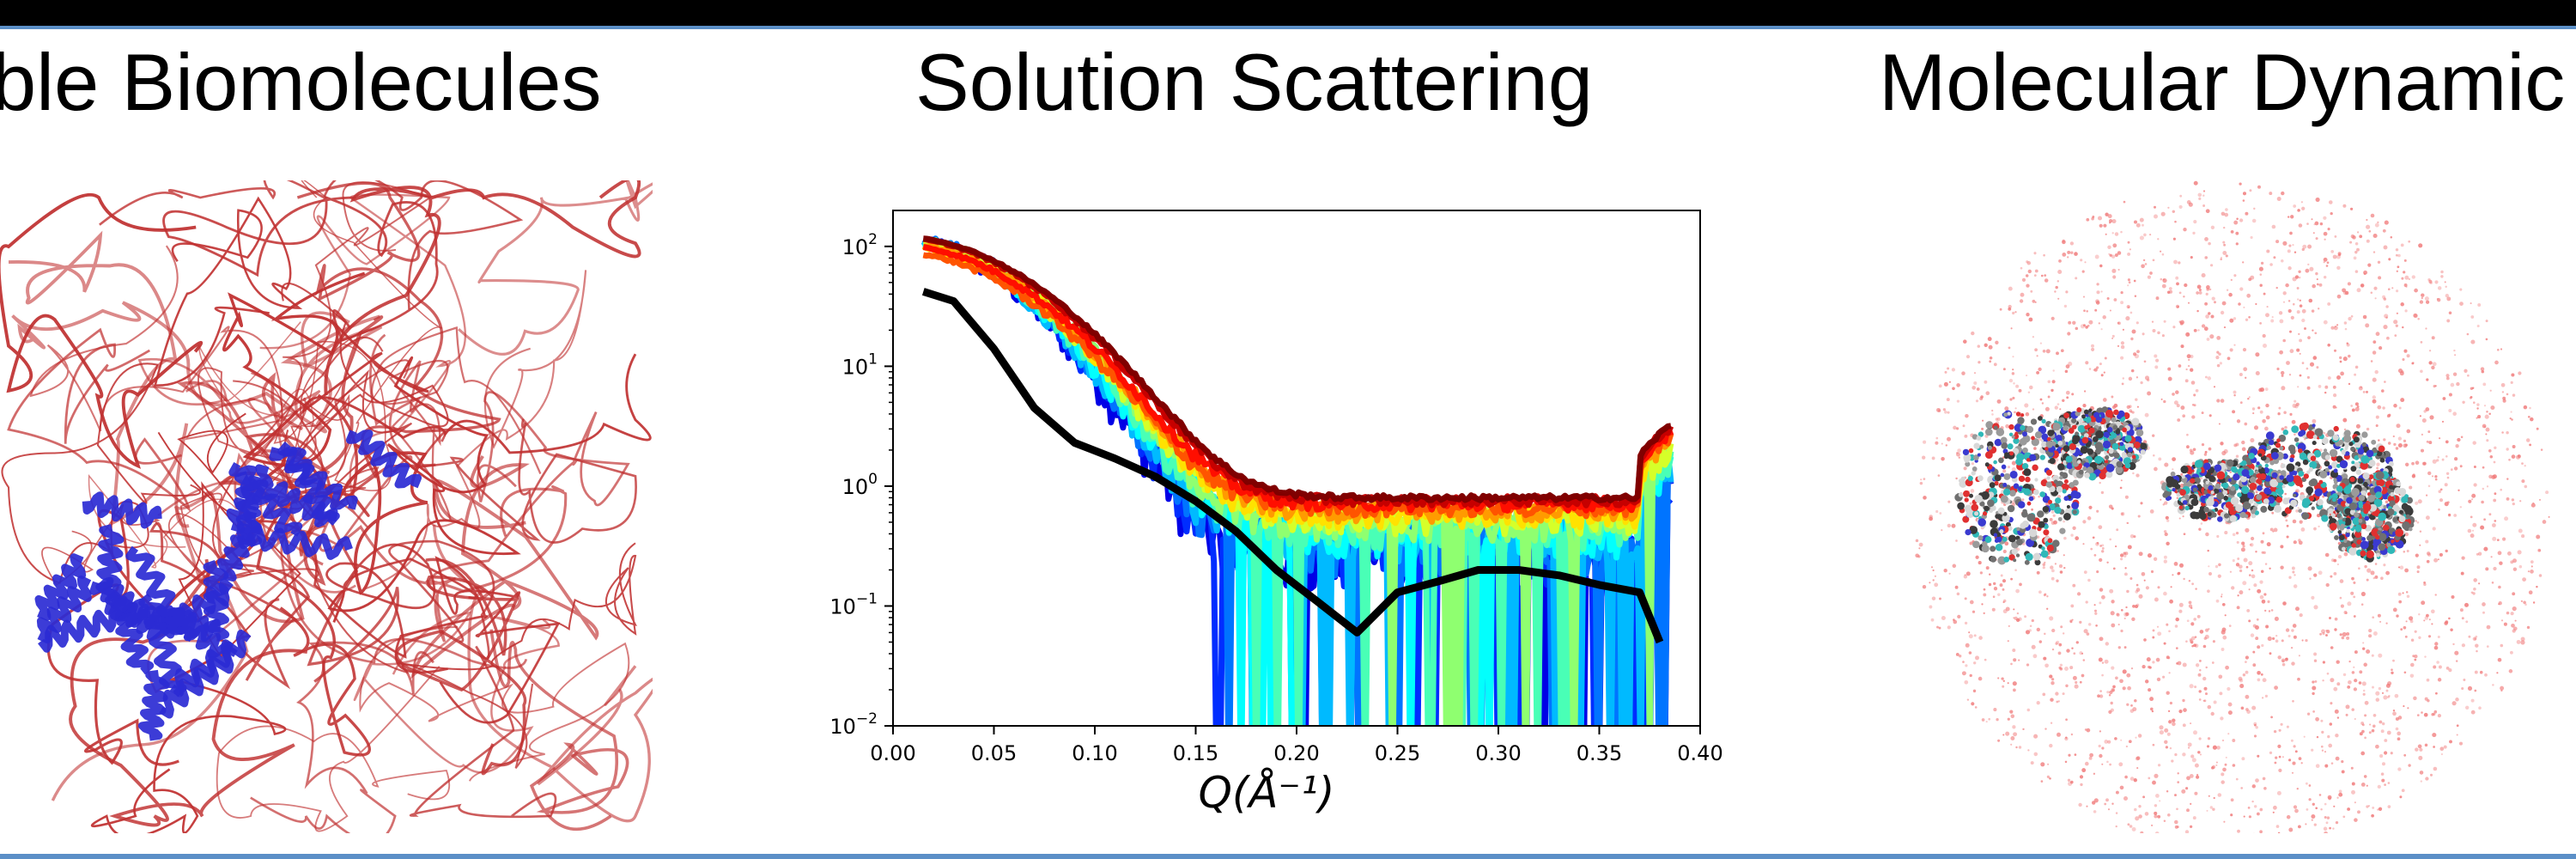  Describe the element at coordinates (1288, 857) in the screenshot. I see `bottom-frame-line` at that location.